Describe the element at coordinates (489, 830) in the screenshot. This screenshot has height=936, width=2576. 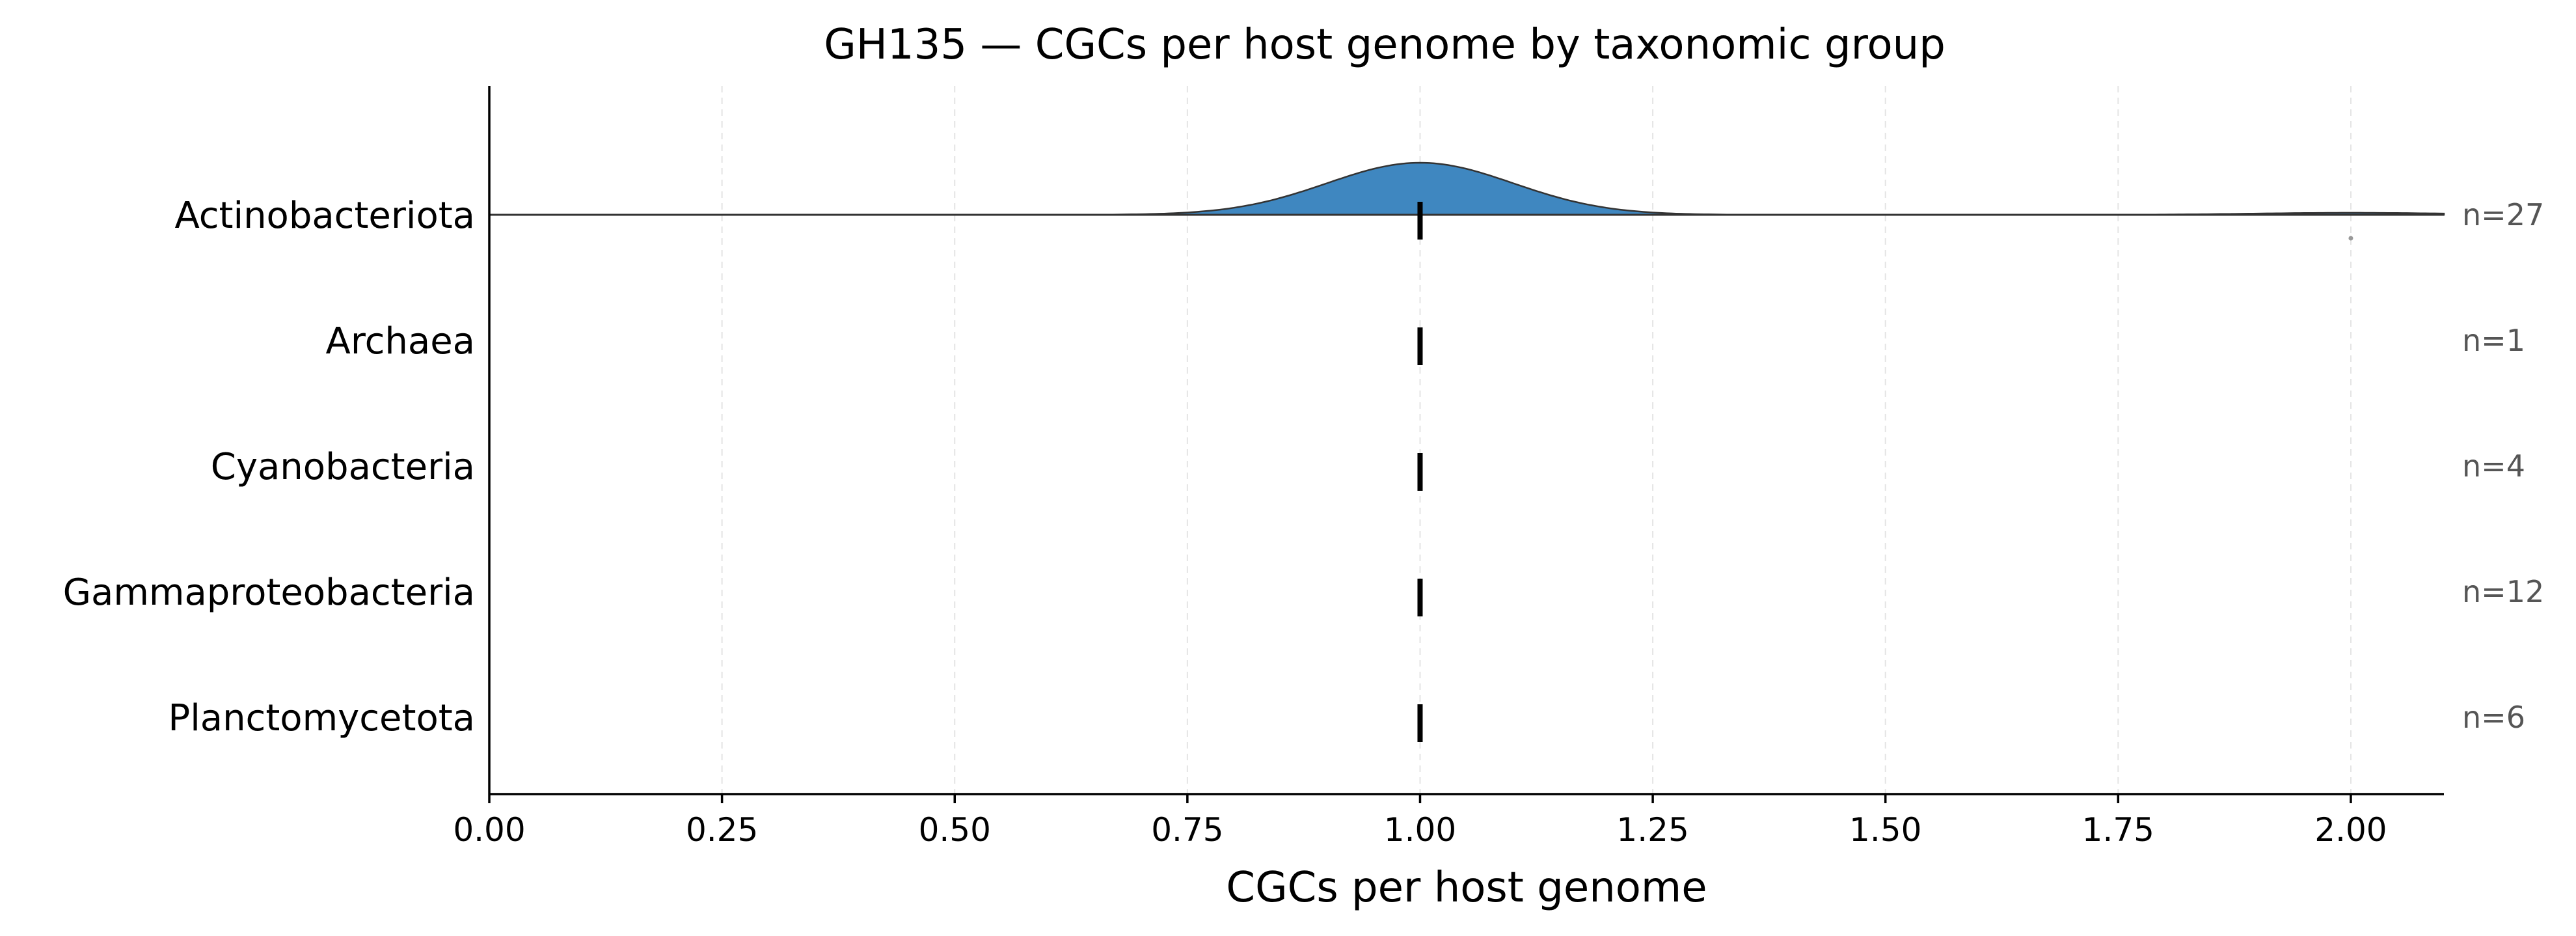
I see `x-tick-label: 0.00` at that location.